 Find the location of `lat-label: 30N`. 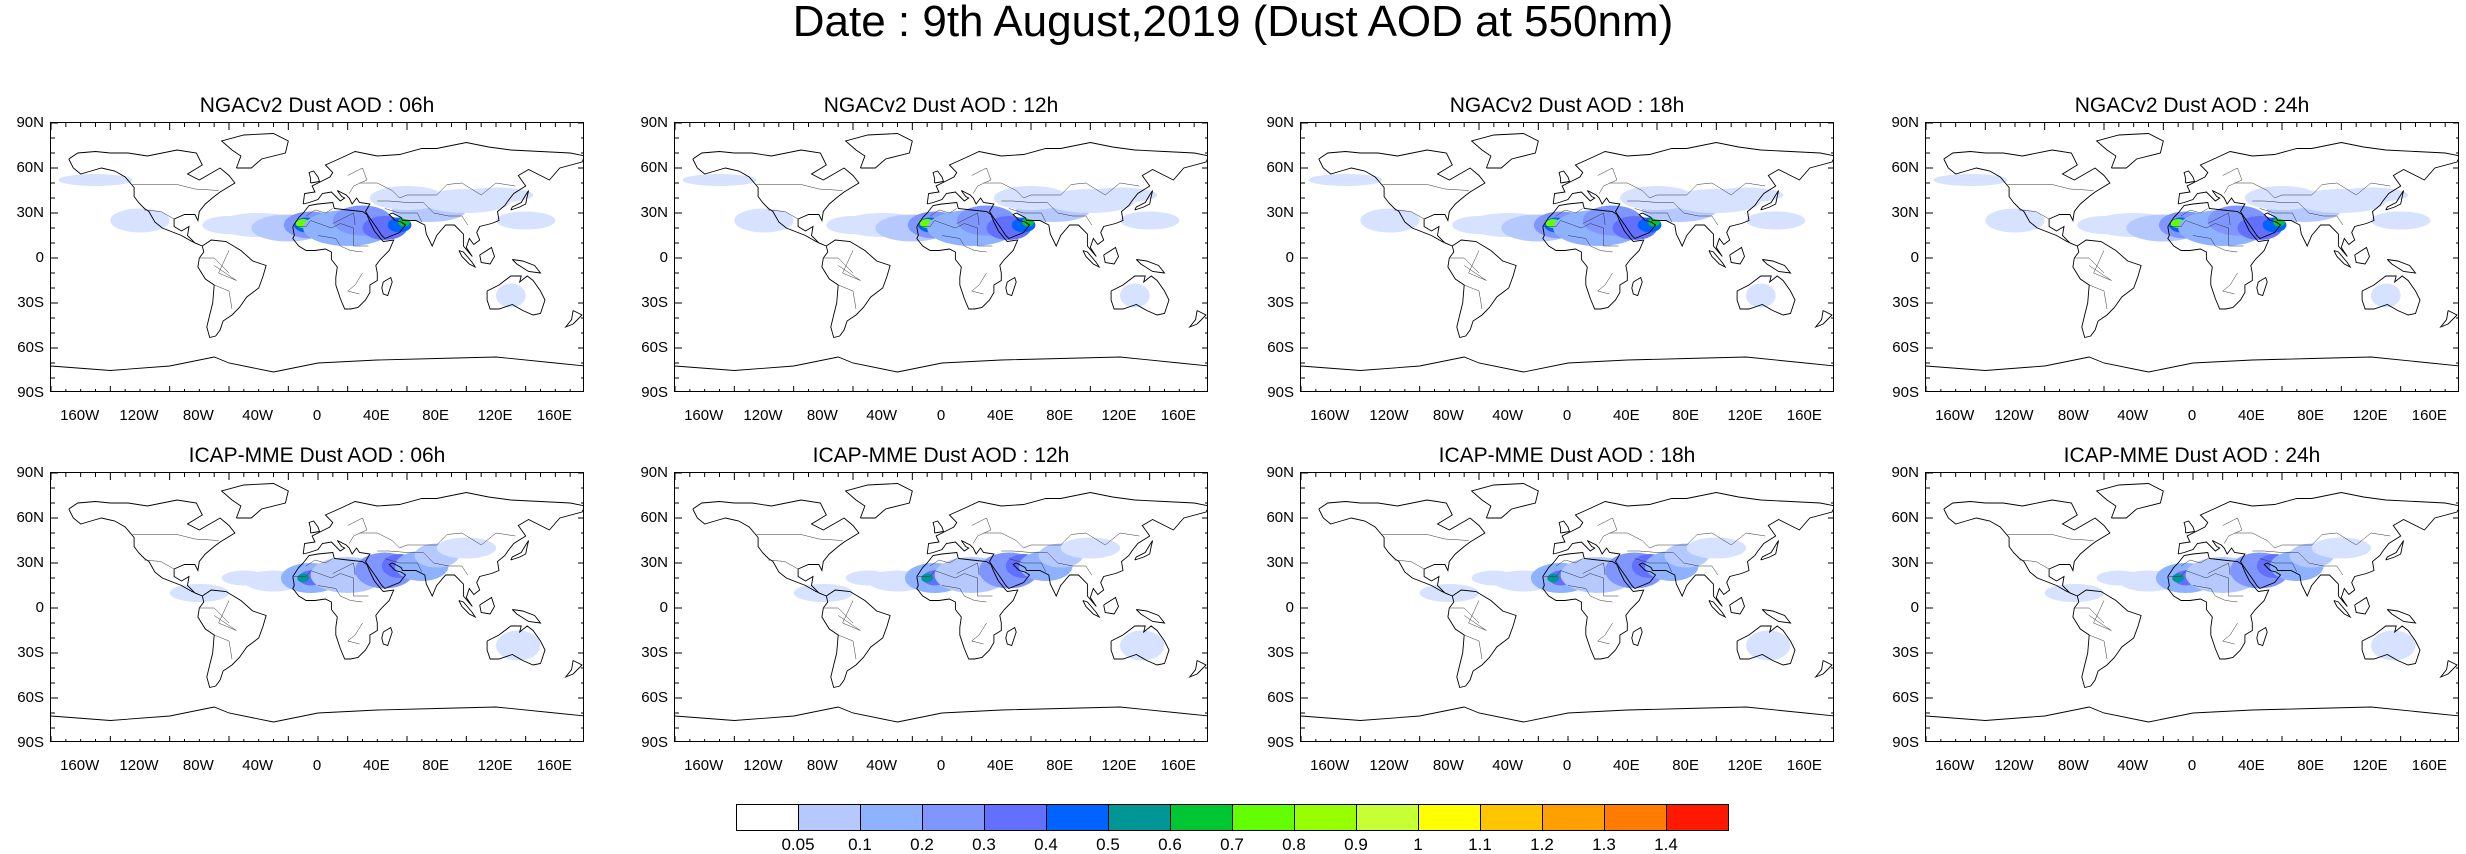

lat-label: 30N is located at coordinates (1280, 562).